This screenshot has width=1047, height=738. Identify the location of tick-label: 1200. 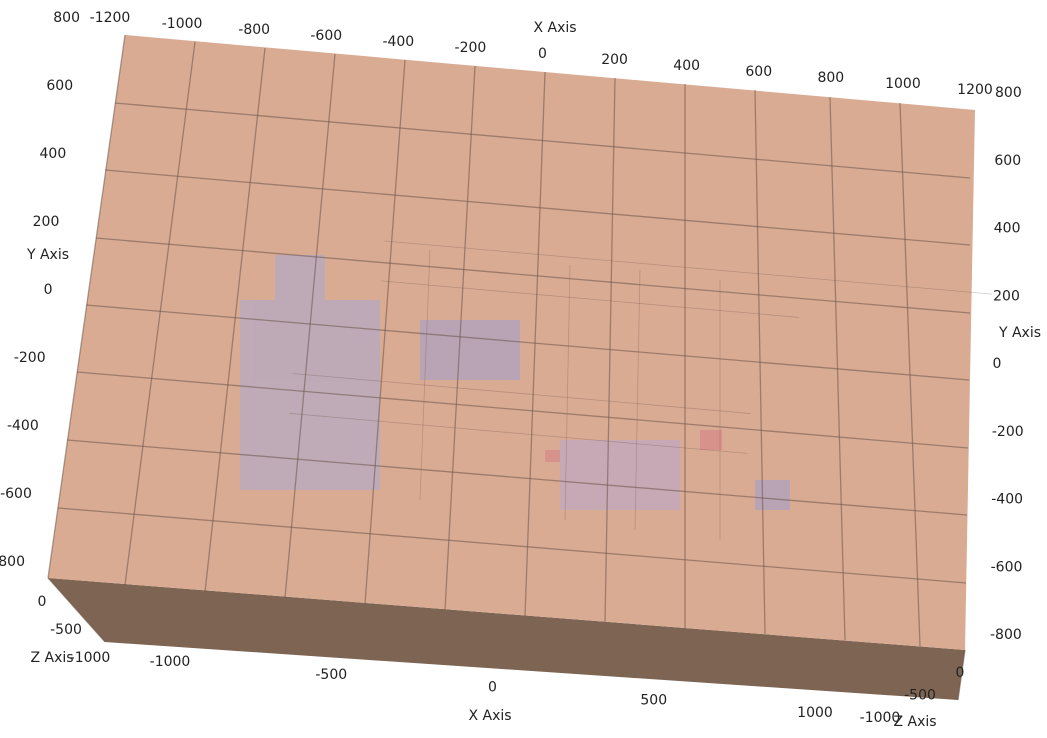
(975, 90).